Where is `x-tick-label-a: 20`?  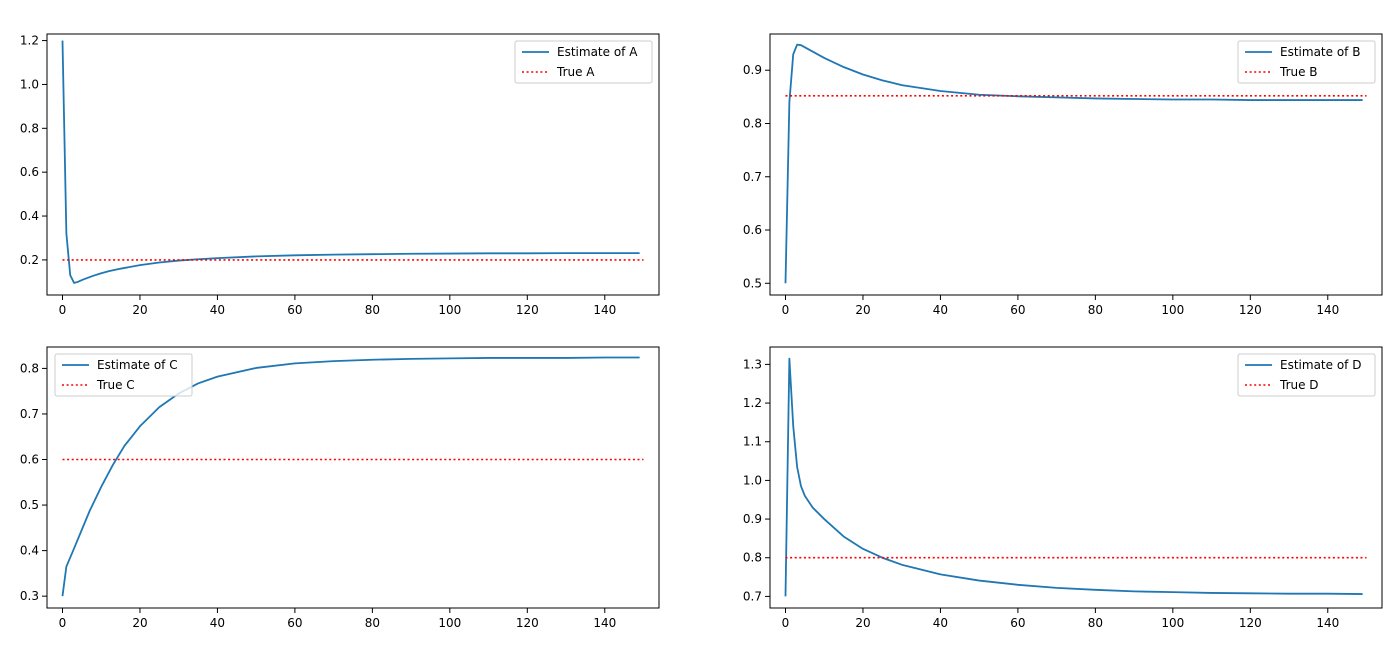
x-tick-label-a: 20 is located at coordinates (139, 310).